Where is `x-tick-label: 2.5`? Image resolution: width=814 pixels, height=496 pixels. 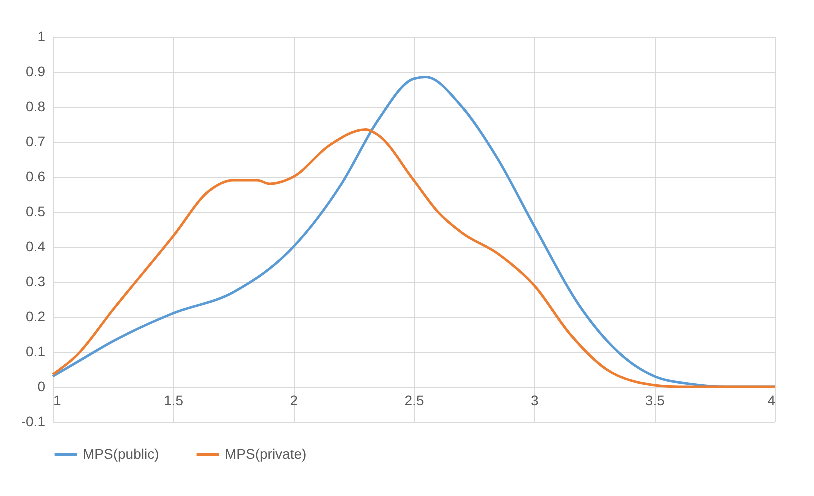
x-tick-label: 2.5 is located at coordinates (414, 400).